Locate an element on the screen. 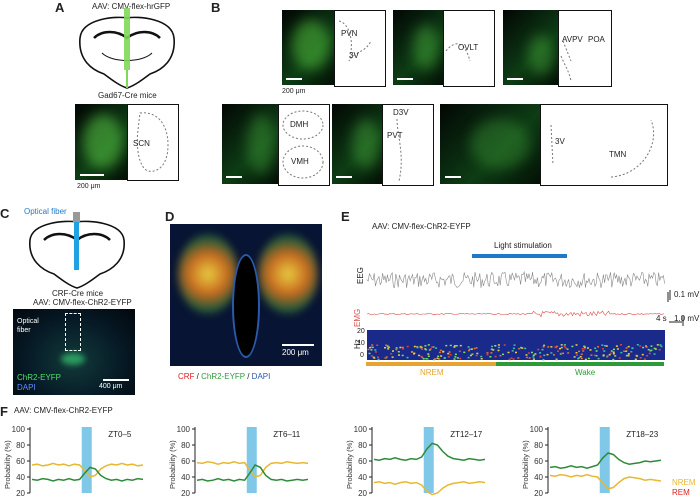 This screenshot has height=500, width=700. dmh-micrograph is located at coordinates (250, 144).